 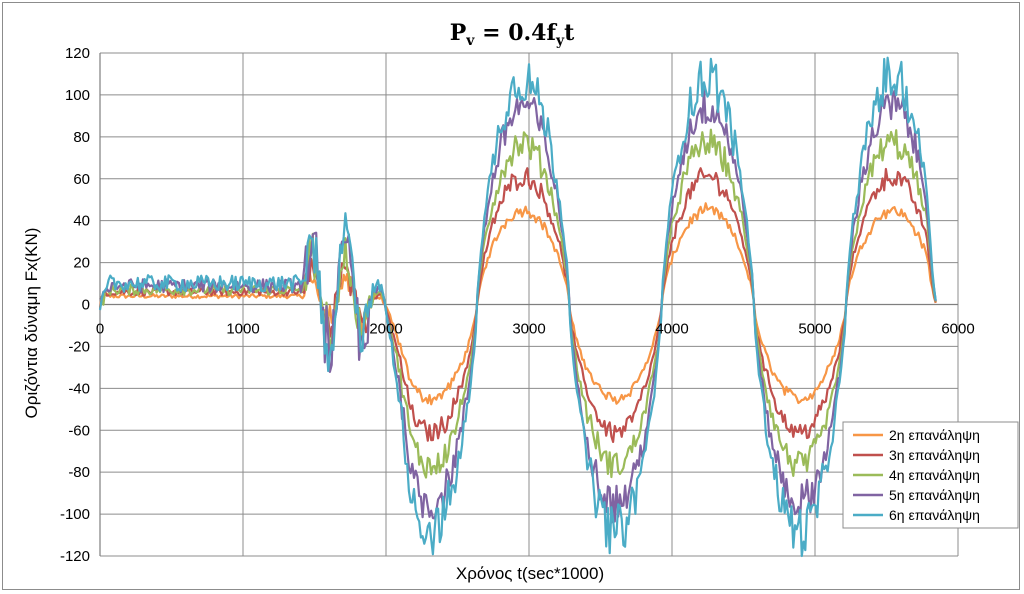 I want to click on x-tick-label: 3000, so click(x=528, y=329).